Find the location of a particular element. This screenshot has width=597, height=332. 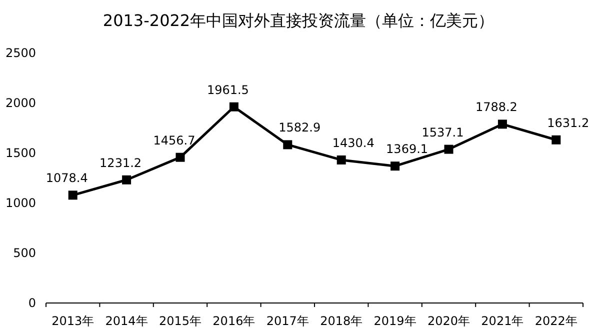

data-label: 1430.4 is located at coordinates (353, 143).